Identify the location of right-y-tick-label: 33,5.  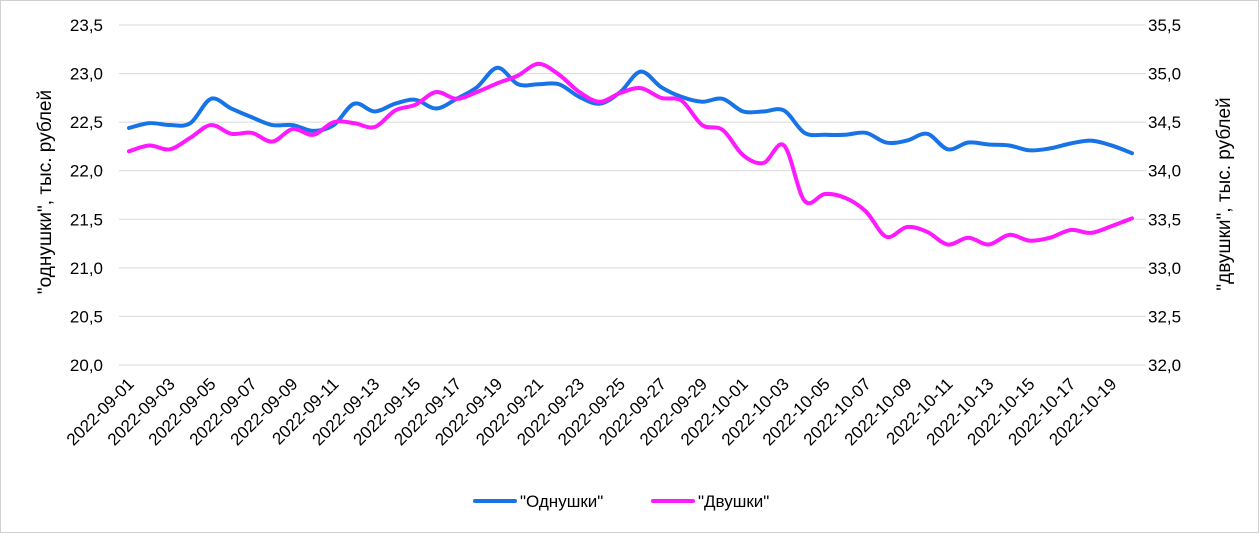
(1164, 219).